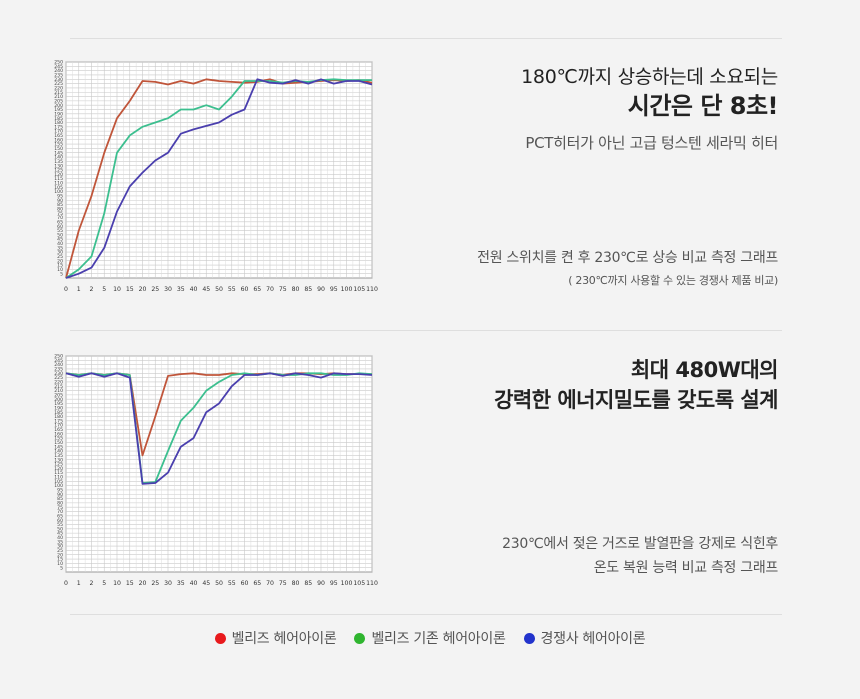 The width and height of the screenshot is (860, 699). Describe the element at coordinates (60, 248) in the screenshot. I see `y-tick-label: 35` at that location.